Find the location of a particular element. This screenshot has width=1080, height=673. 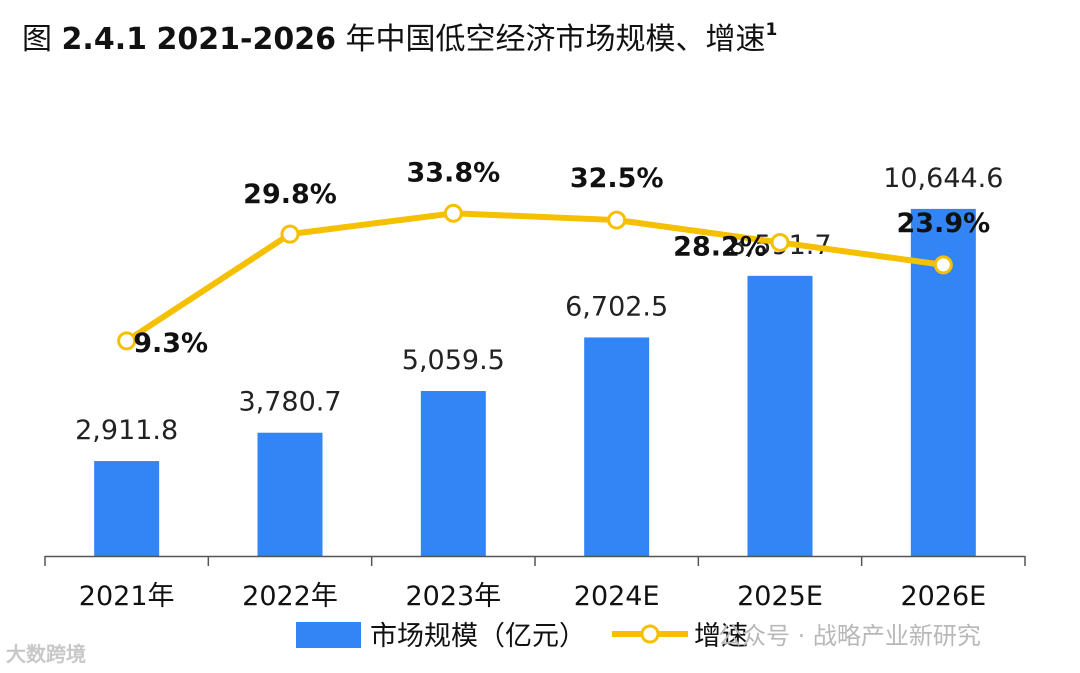

chart-title: 图 2.4.1 2021-2026 年中国低空经济市场规模、增速1 is located at coordinates (399, 36).